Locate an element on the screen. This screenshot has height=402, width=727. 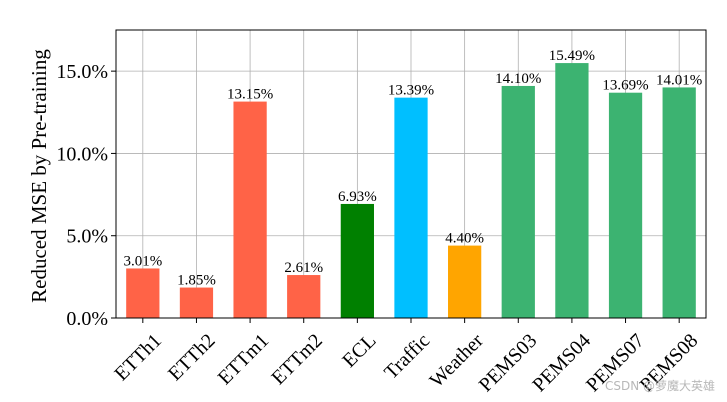
bar-value-label: 6.93% is located at coordinates (357, 197).